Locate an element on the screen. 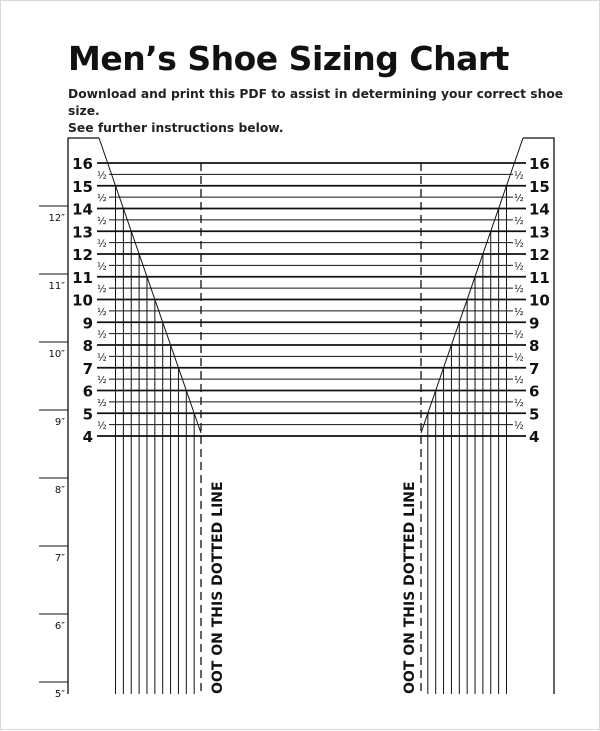 The width and height of the screenshot is (600, 731). size-label-left: 6 is located at coordinates (88, 392).